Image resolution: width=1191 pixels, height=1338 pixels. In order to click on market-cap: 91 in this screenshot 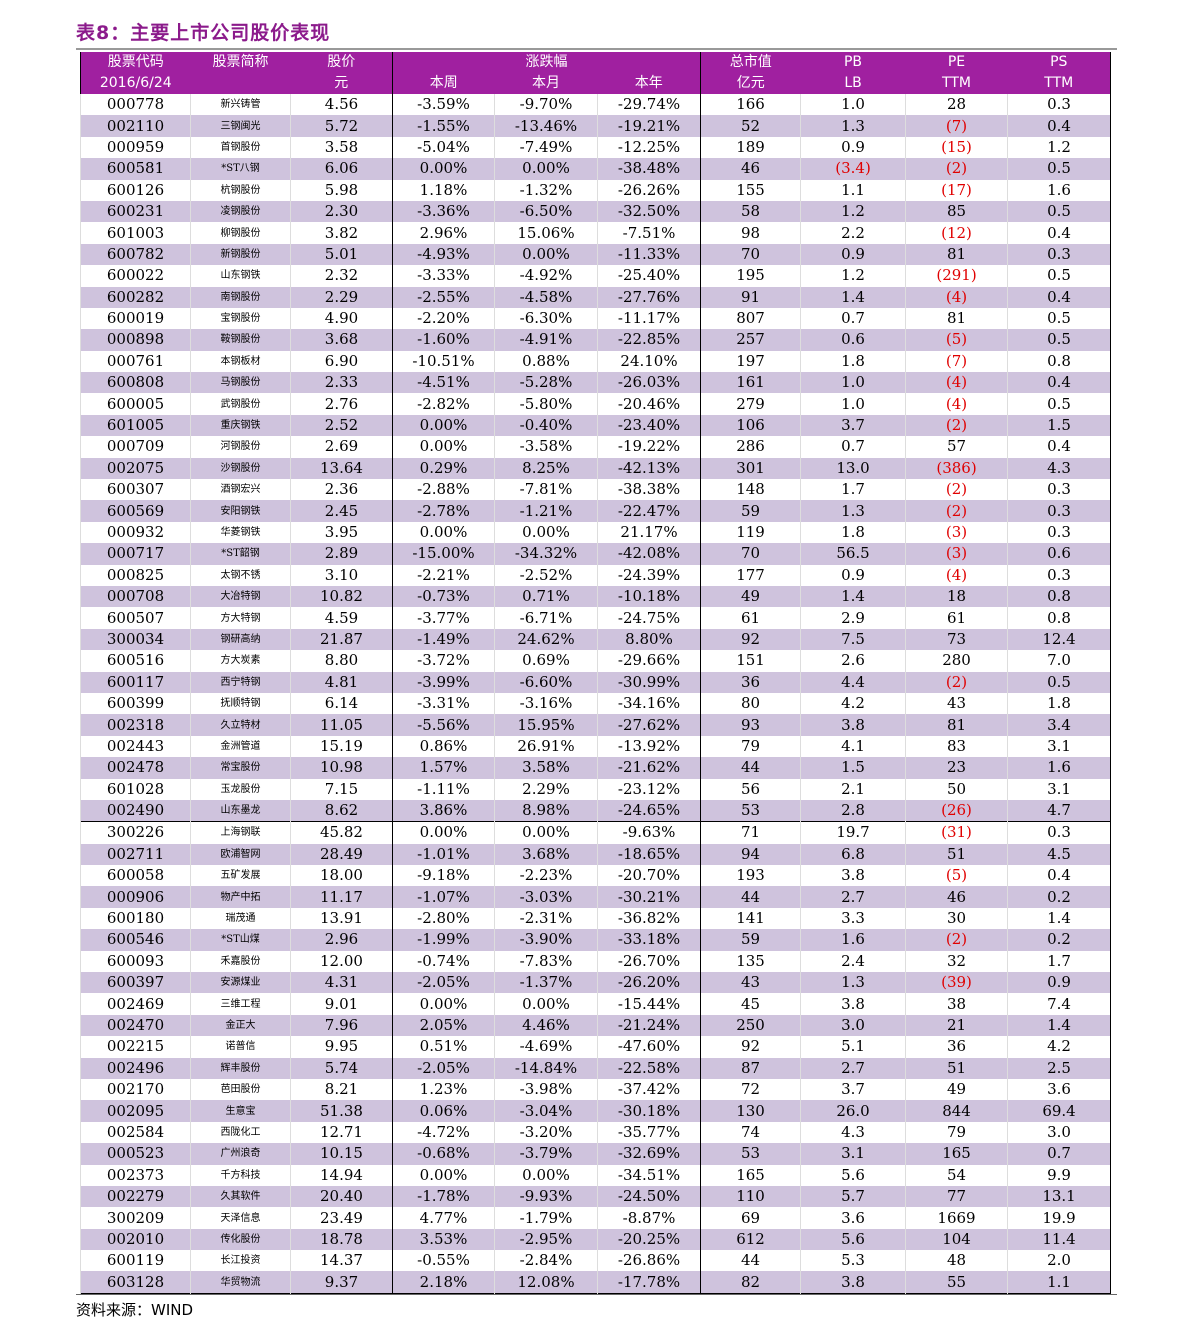, I will do `click(750, 297)`.